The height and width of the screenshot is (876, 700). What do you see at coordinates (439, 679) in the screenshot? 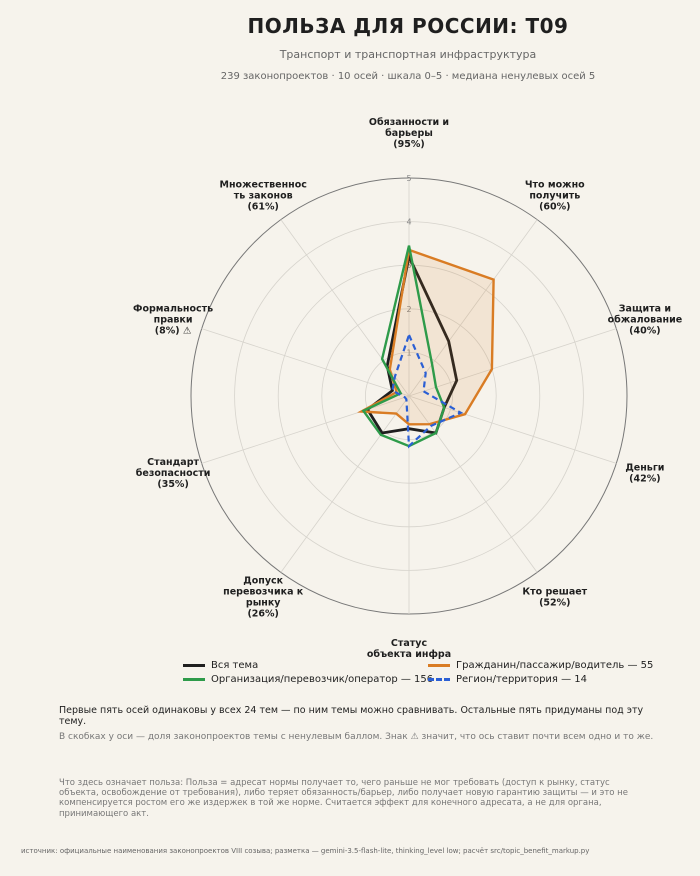
I see `legend-swatch-region` at bounding box center [439, 679].